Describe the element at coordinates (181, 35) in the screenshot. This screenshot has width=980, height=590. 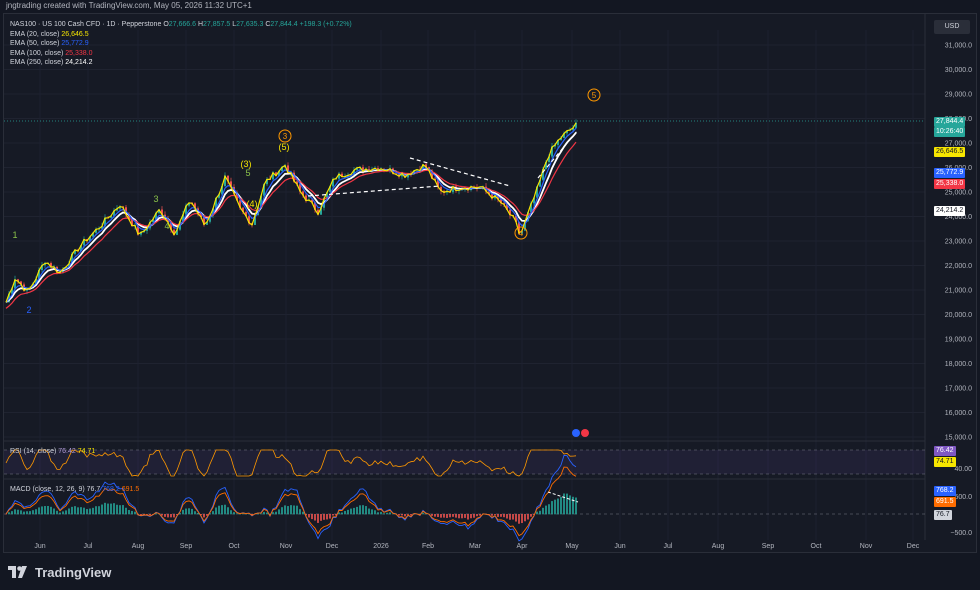
I see `legend-ema20: EMA (20, close) 26,646.5` at that location.